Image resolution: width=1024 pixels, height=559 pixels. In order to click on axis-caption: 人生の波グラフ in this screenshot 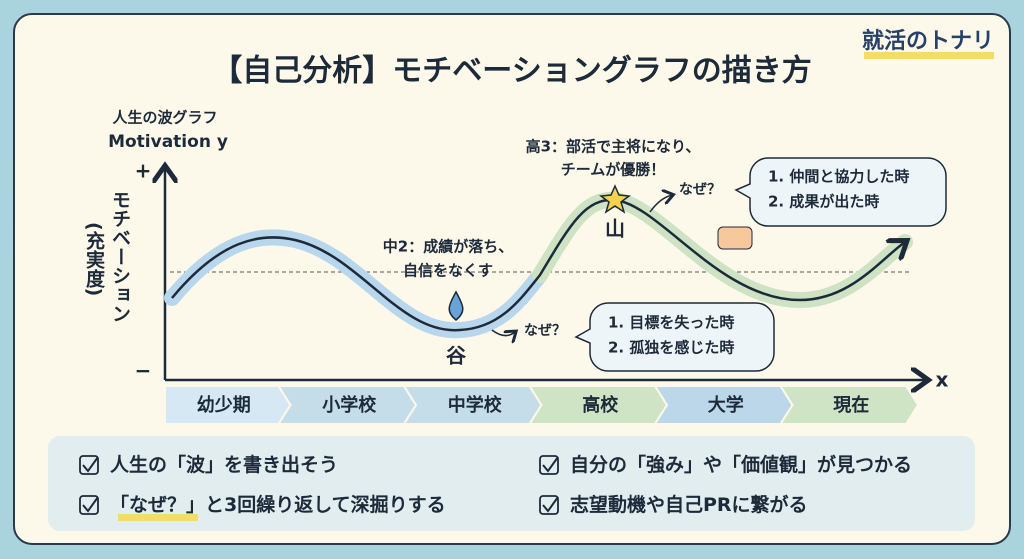, I will do `click(164, 118)`.